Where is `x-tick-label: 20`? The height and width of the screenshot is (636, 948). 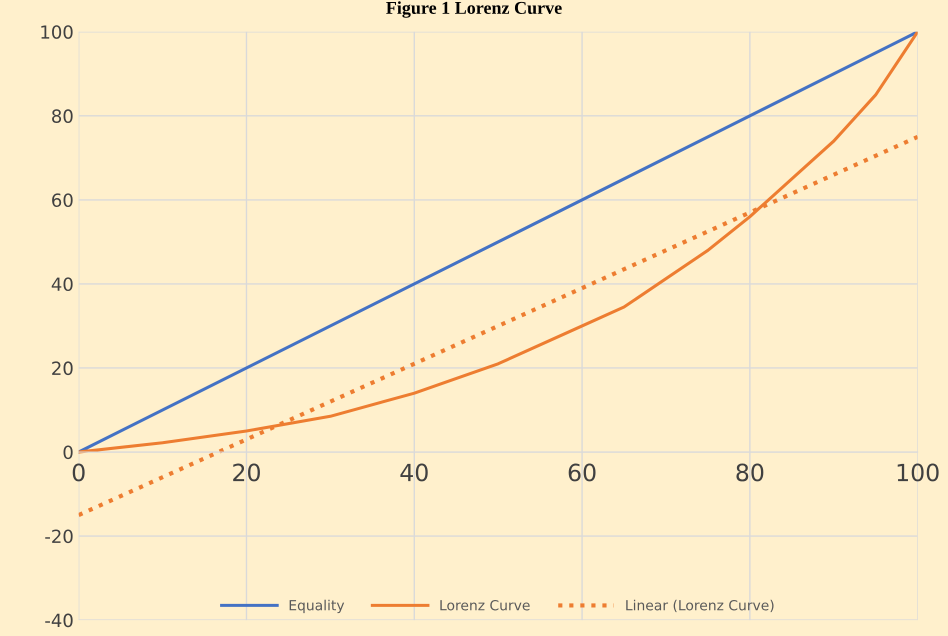
x-tick-label: 20 is located at coordinates (246, 473).